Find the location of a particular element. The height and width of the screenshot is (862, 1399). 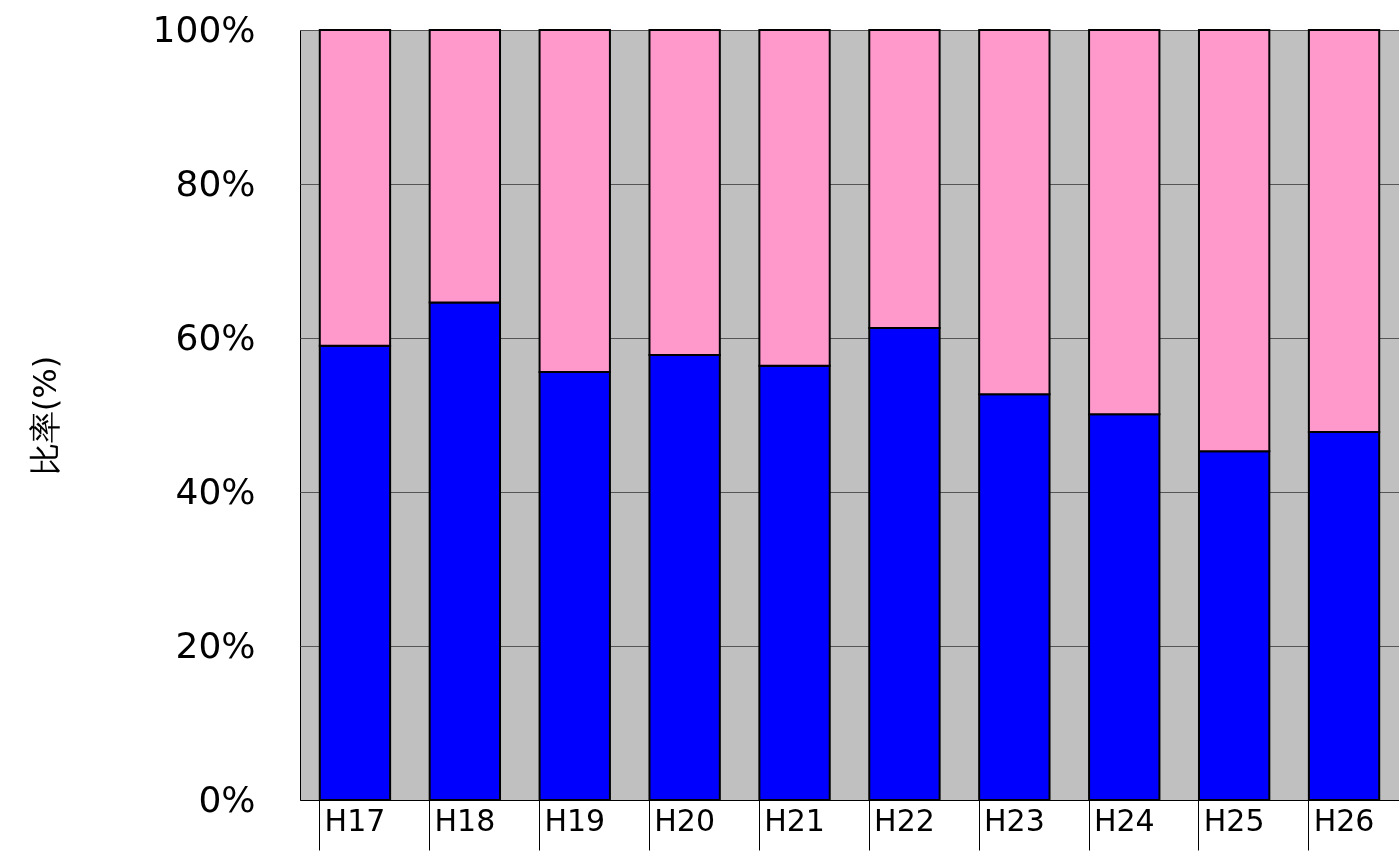

x-tick-label: H18 is located at coordinates (465, 820).